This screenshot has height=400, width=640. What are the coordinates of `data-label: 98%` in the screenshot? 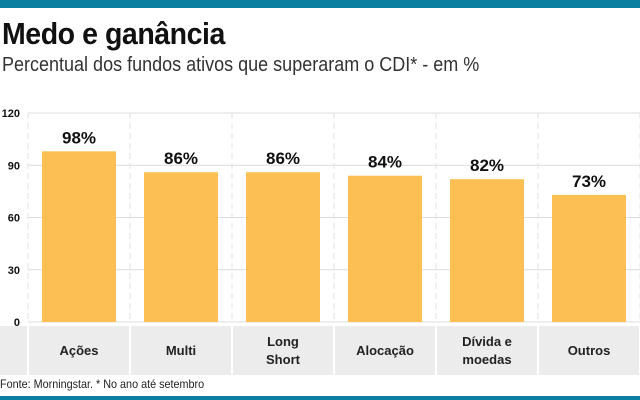 It's located at (79, 137).